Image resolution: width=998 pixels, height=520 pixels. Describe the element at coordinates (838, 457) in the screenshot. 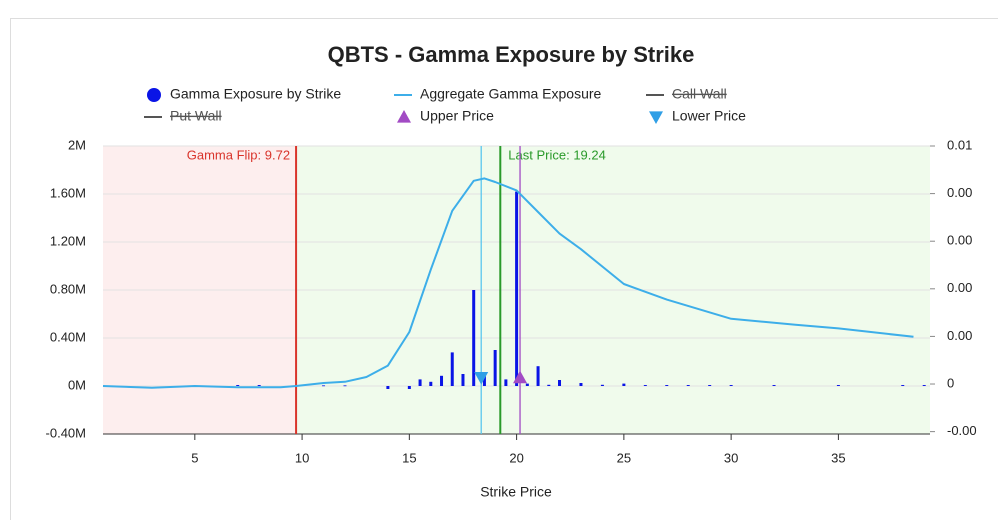

I see `x-tick-label: 35` at that location.